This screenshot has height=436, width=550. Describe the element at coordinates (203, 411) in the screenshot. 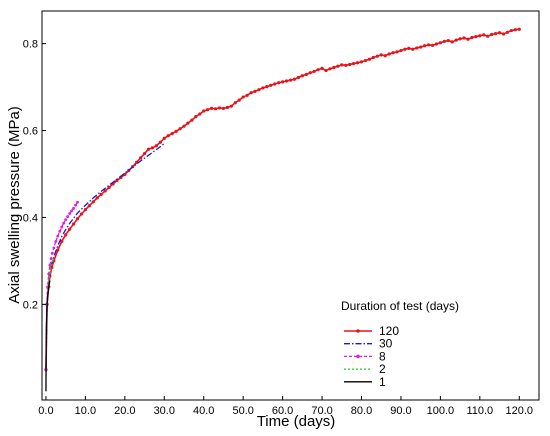

I see `x-tick-label: 40.0` at that location.